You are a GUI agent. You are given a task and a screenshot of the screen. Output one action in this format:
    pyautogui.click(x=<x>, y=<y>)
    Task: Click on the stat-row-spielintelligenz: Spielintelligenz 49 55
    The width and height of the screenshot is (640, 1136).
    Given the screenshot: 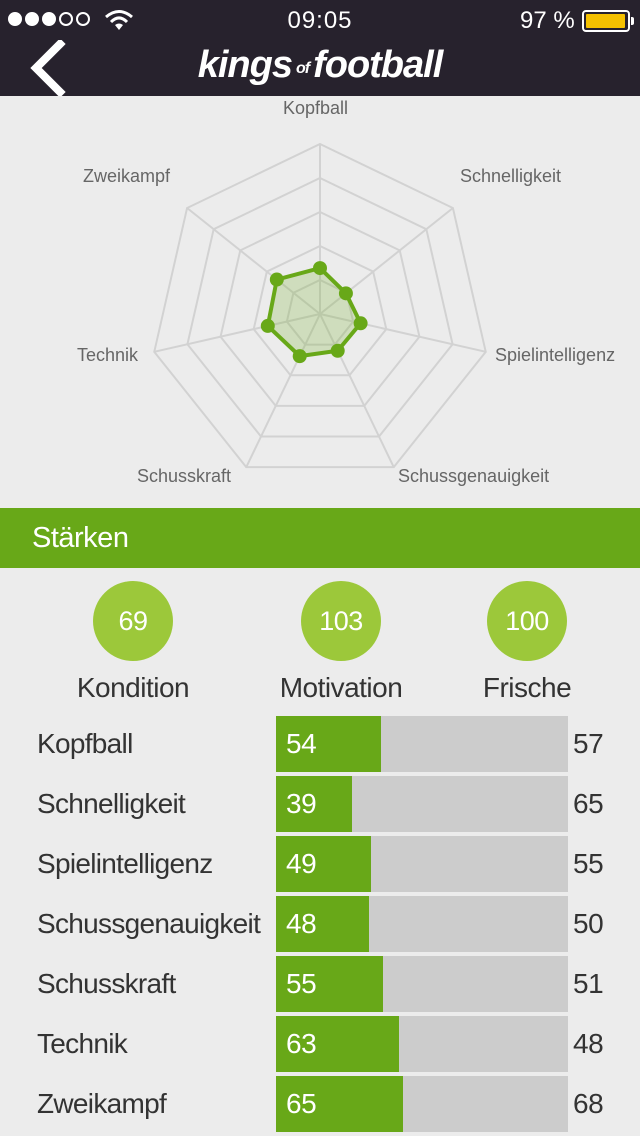 What is the action you would take?
    pyautogui.click(x=320, y=864)
    